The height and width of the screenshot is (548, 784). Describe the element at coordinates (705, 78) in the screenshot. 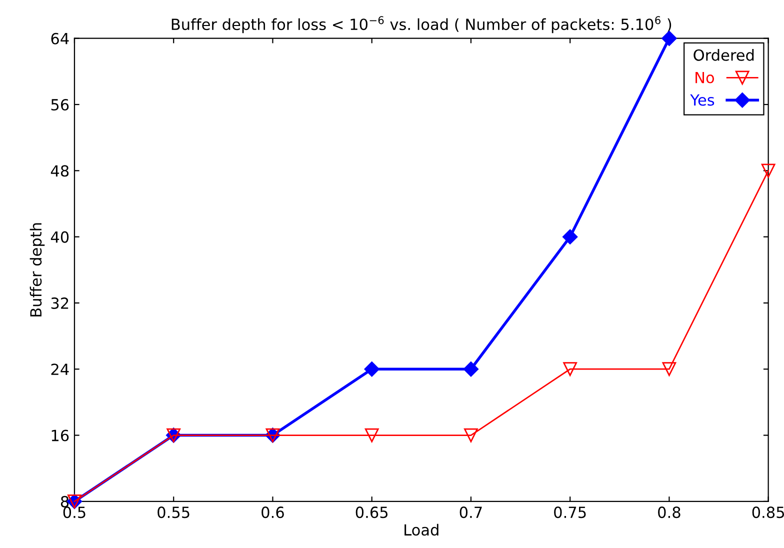

I see `legend-label: No` at that location.